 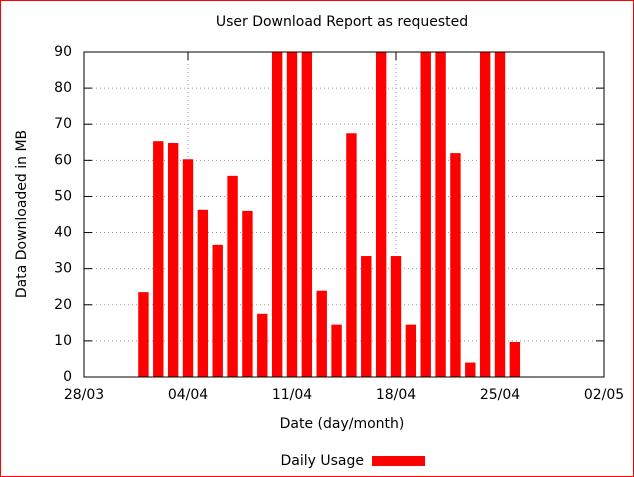 What do you see at coordinates (63, 88) in the screenshot?
I see `y-tick-label: 80` at bounding box center [63, 88].